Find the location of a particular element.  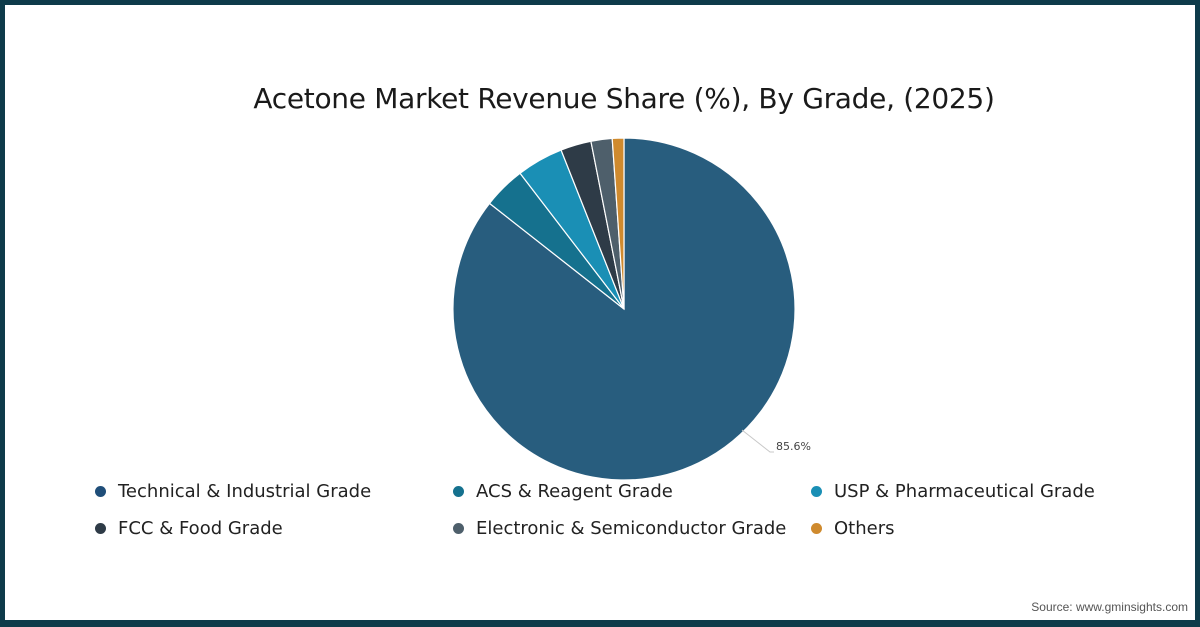

legend-item-technical: Technical & Industrial Grade is located at coordinates (274, 491).